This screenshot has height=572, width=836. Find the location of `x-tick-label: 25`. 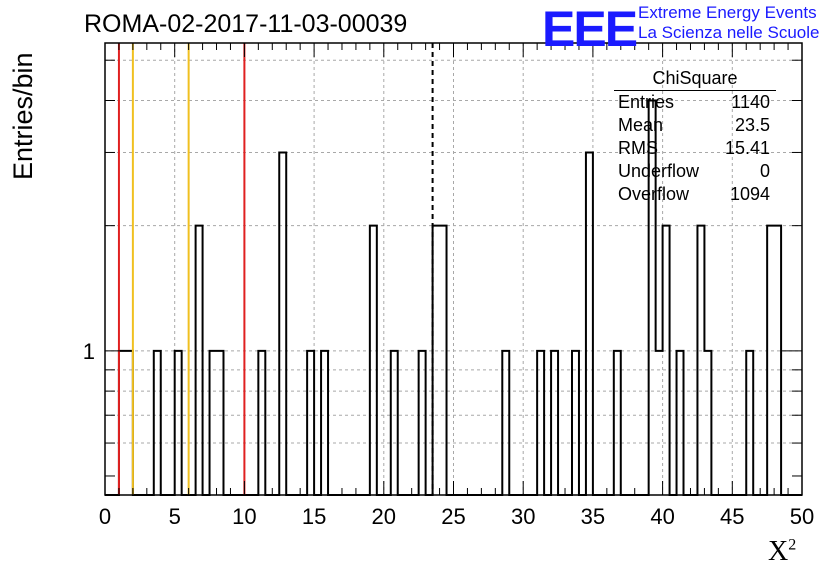

x-tick-label: 25 is located at coordinates (453, 516).